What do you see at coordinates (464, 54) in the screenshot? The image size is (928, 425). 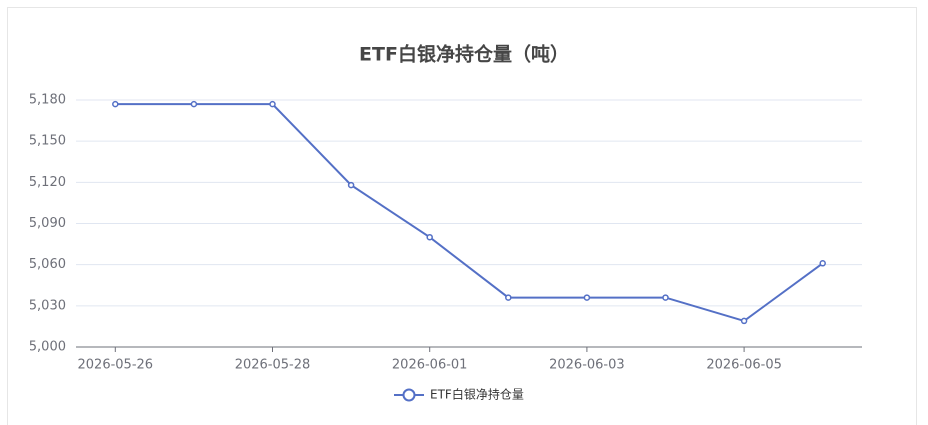 I see `chart-title: ETF白银净持仓量（吨）` at bounding box center [464, 54].